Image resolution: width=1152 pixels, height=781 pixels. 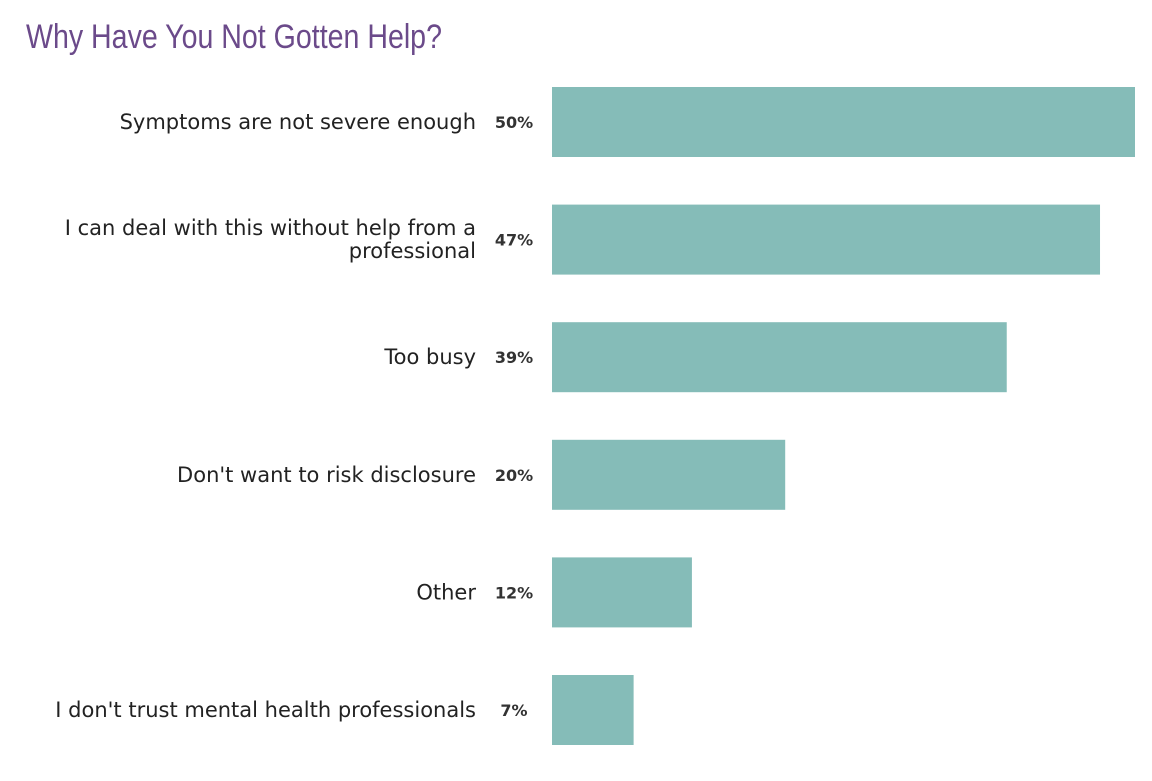 What do you see at coordinates (514, 475) in the screenshot?
I see `value-label: 20%` at bounding box center [514, 475].